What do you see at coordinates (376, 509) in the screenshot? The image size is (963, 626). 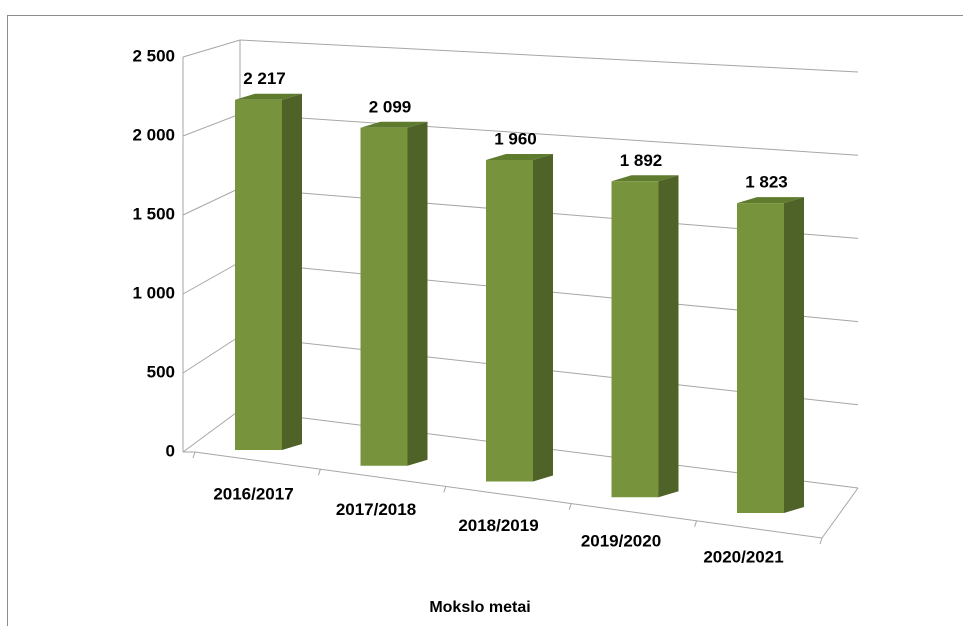 I see `x-tick-label: 2017/2018` at bounding box center [376, 509].